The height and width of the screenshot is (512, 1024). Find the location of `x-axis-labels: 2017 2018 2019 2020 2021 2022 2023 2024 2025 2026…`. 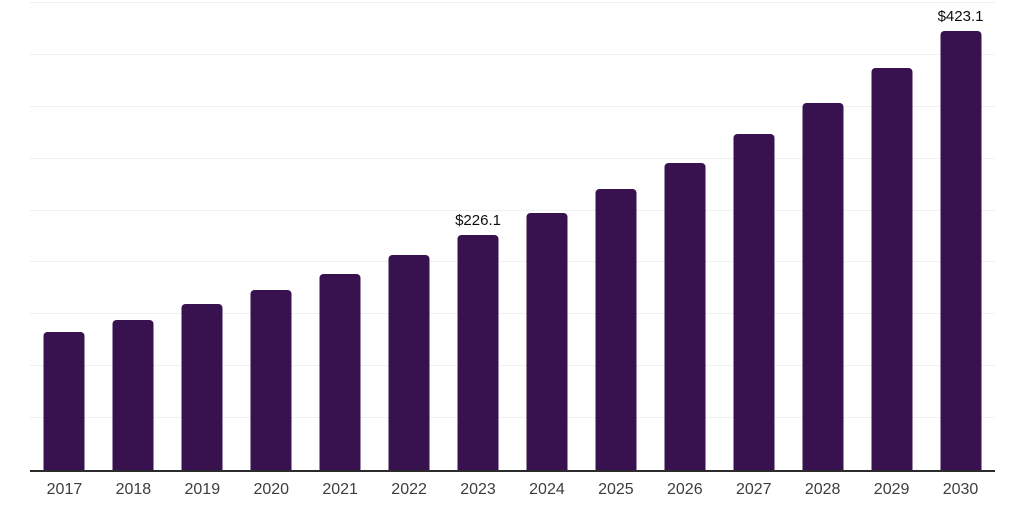

x-axis-labels: 2017 2018 2019 2020 2021 2022 2023 2024 2025 2026… is located at coordinates (512, 491).